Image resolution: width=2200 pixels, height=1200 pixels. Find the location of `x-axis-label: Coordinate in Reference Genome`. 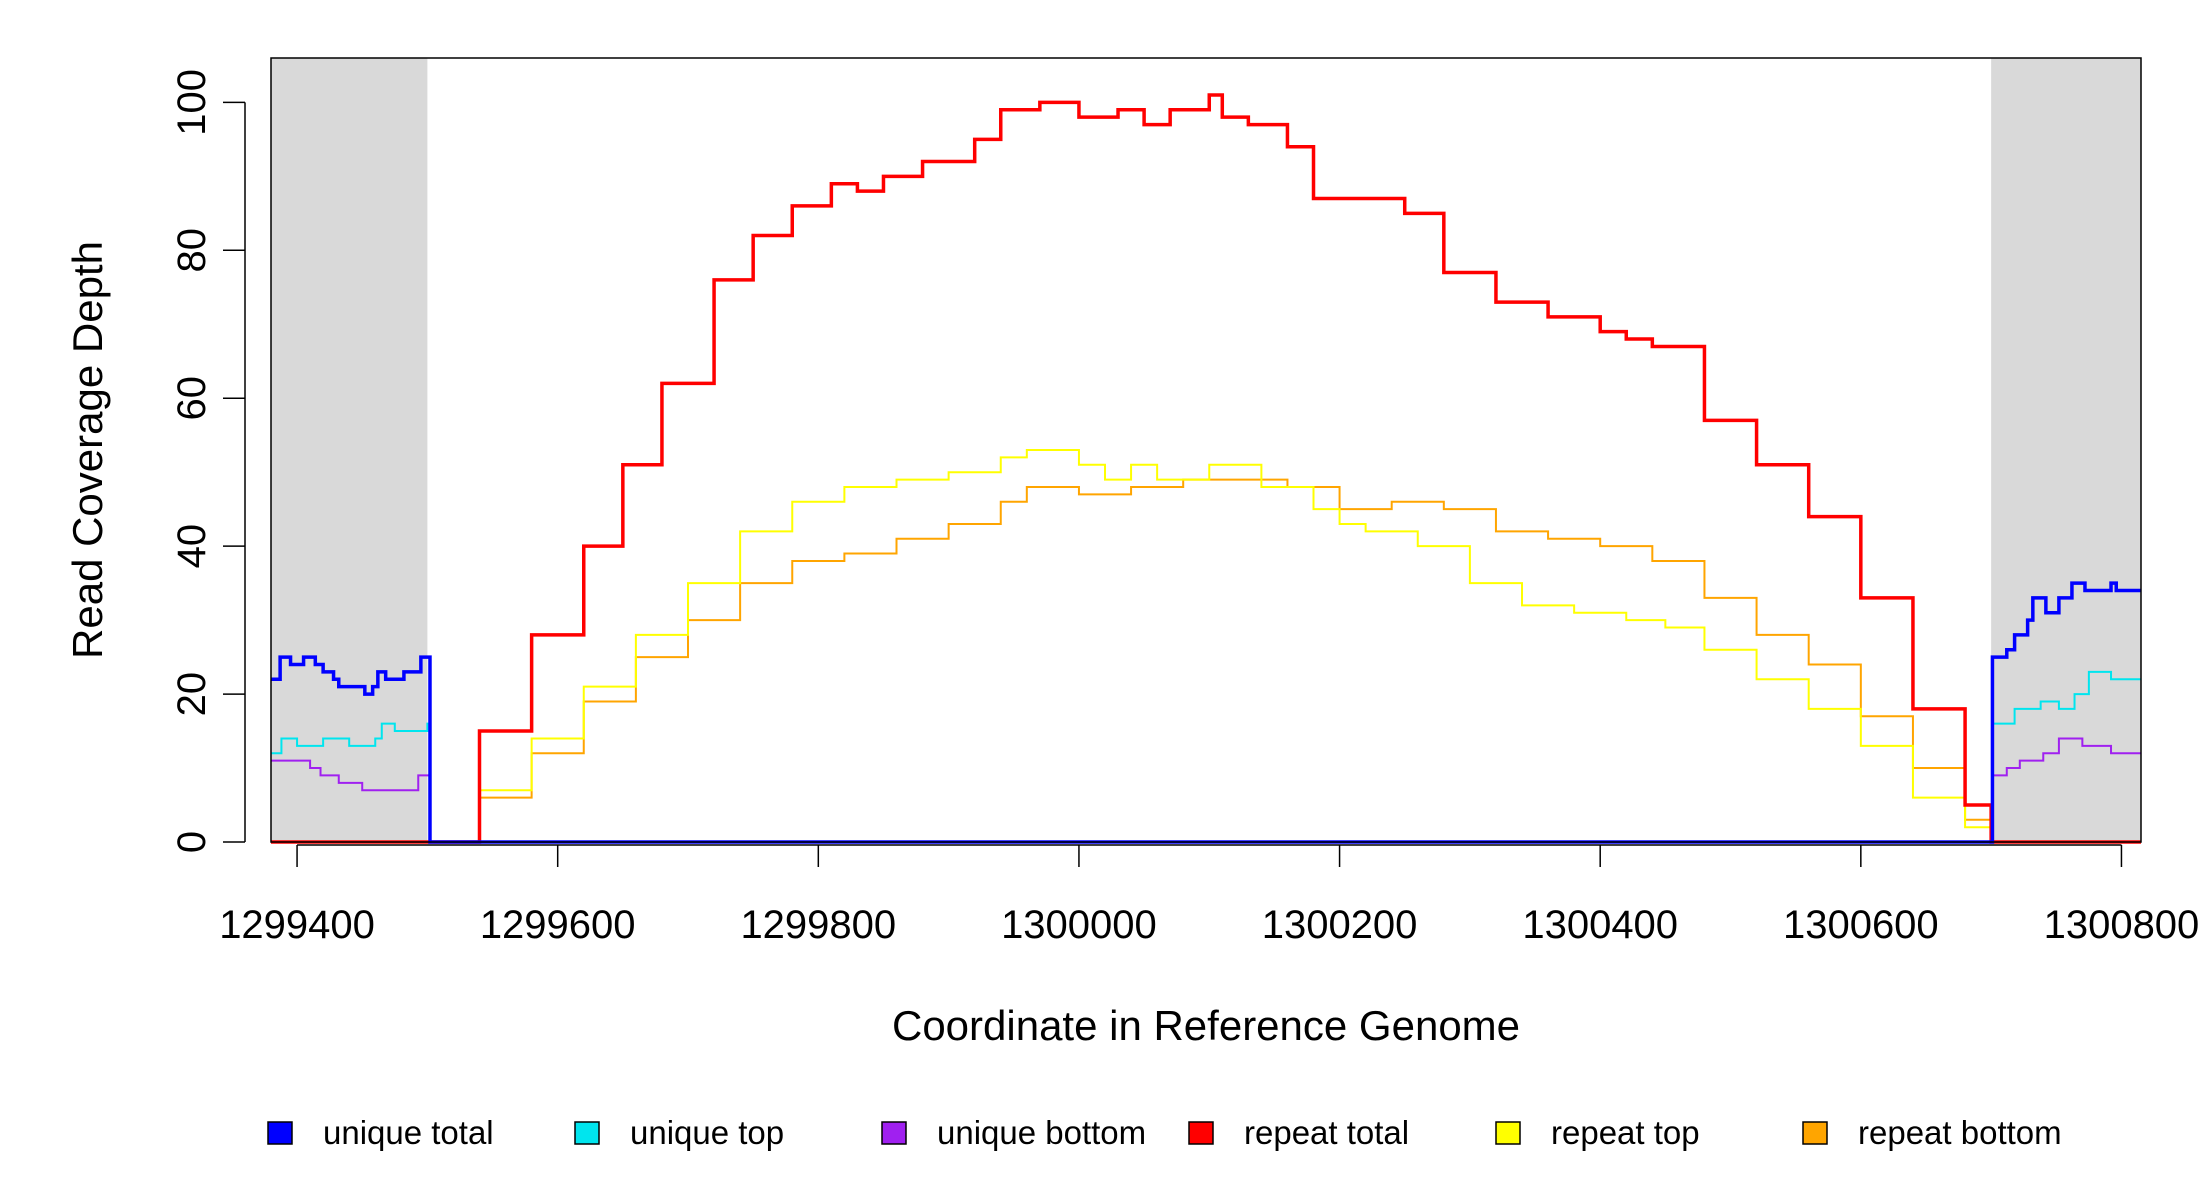

x-axis-label: Coordinate in Reference Genome is located at coordinates (1206, 1025).